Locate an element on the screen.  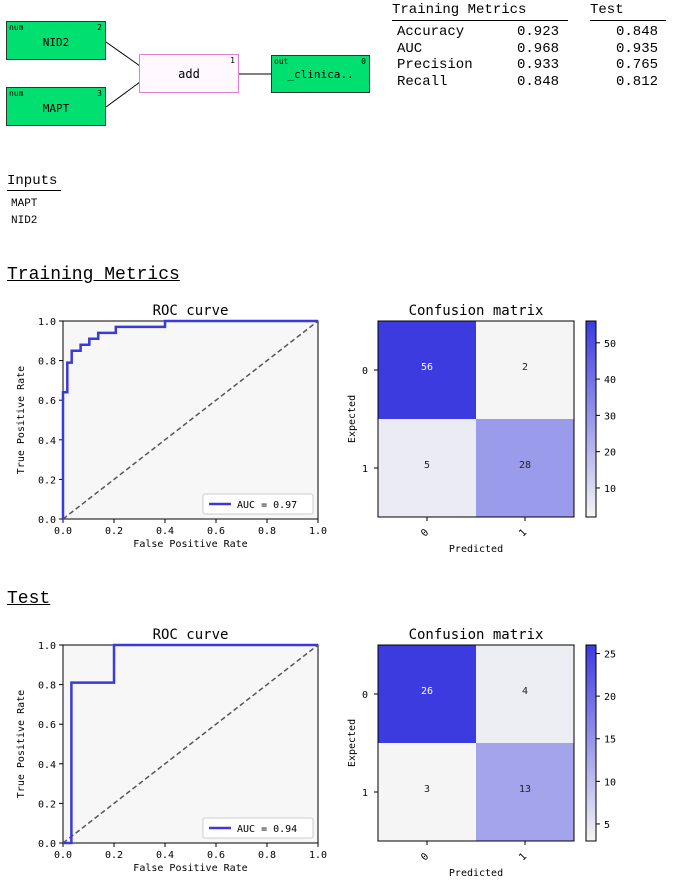
input-node-nid2: num 2 NID2 is located at coordinates (56, 40).